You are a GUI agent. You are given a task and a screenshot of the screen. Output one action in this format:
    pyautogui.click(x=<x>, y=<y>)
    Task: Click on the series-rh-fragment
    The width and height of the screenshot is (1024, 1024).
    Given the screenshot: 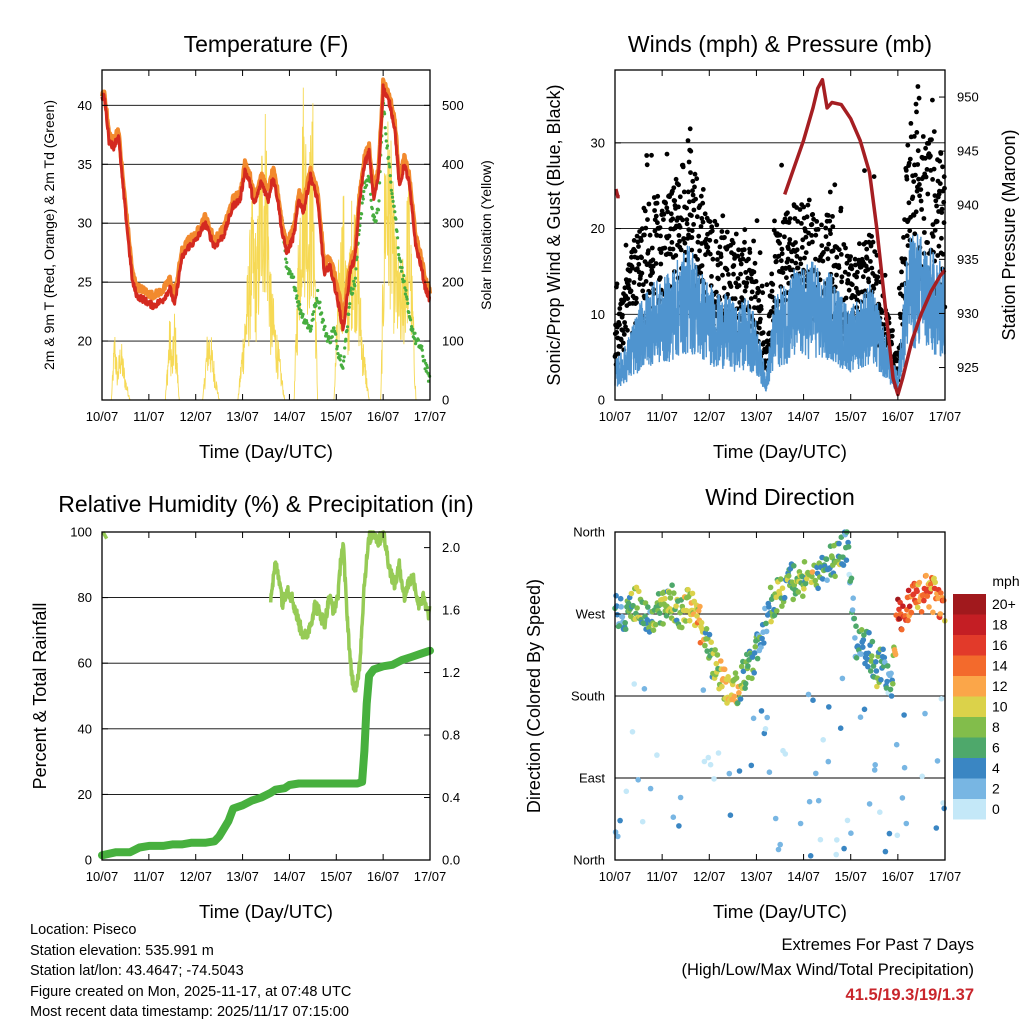 What is the action you would take?
    pyautogui.click(x=105, y=535)
    